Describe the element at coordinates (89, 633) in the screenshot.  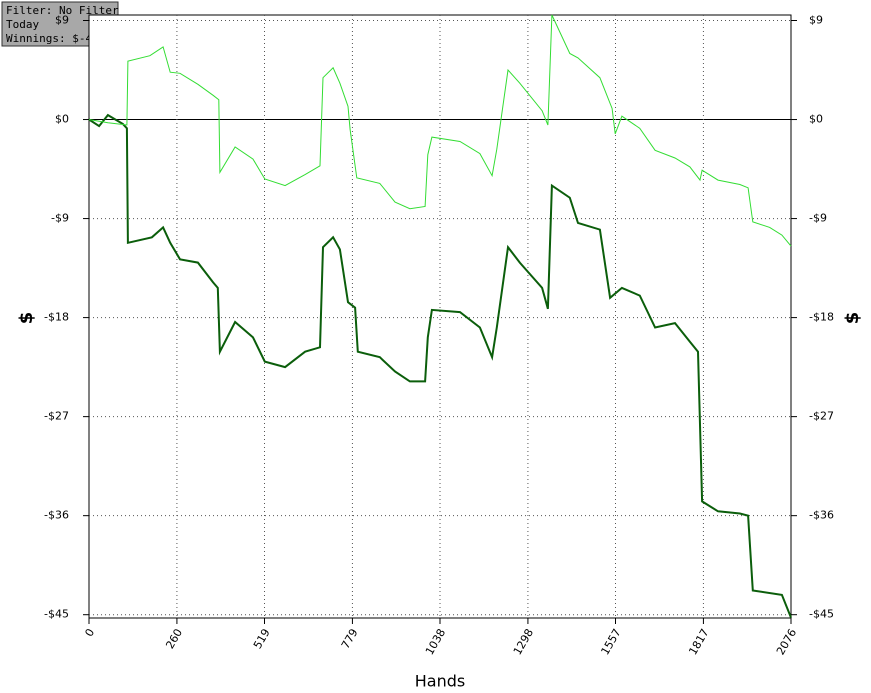
I see `x-tick-label: 0` at that location.